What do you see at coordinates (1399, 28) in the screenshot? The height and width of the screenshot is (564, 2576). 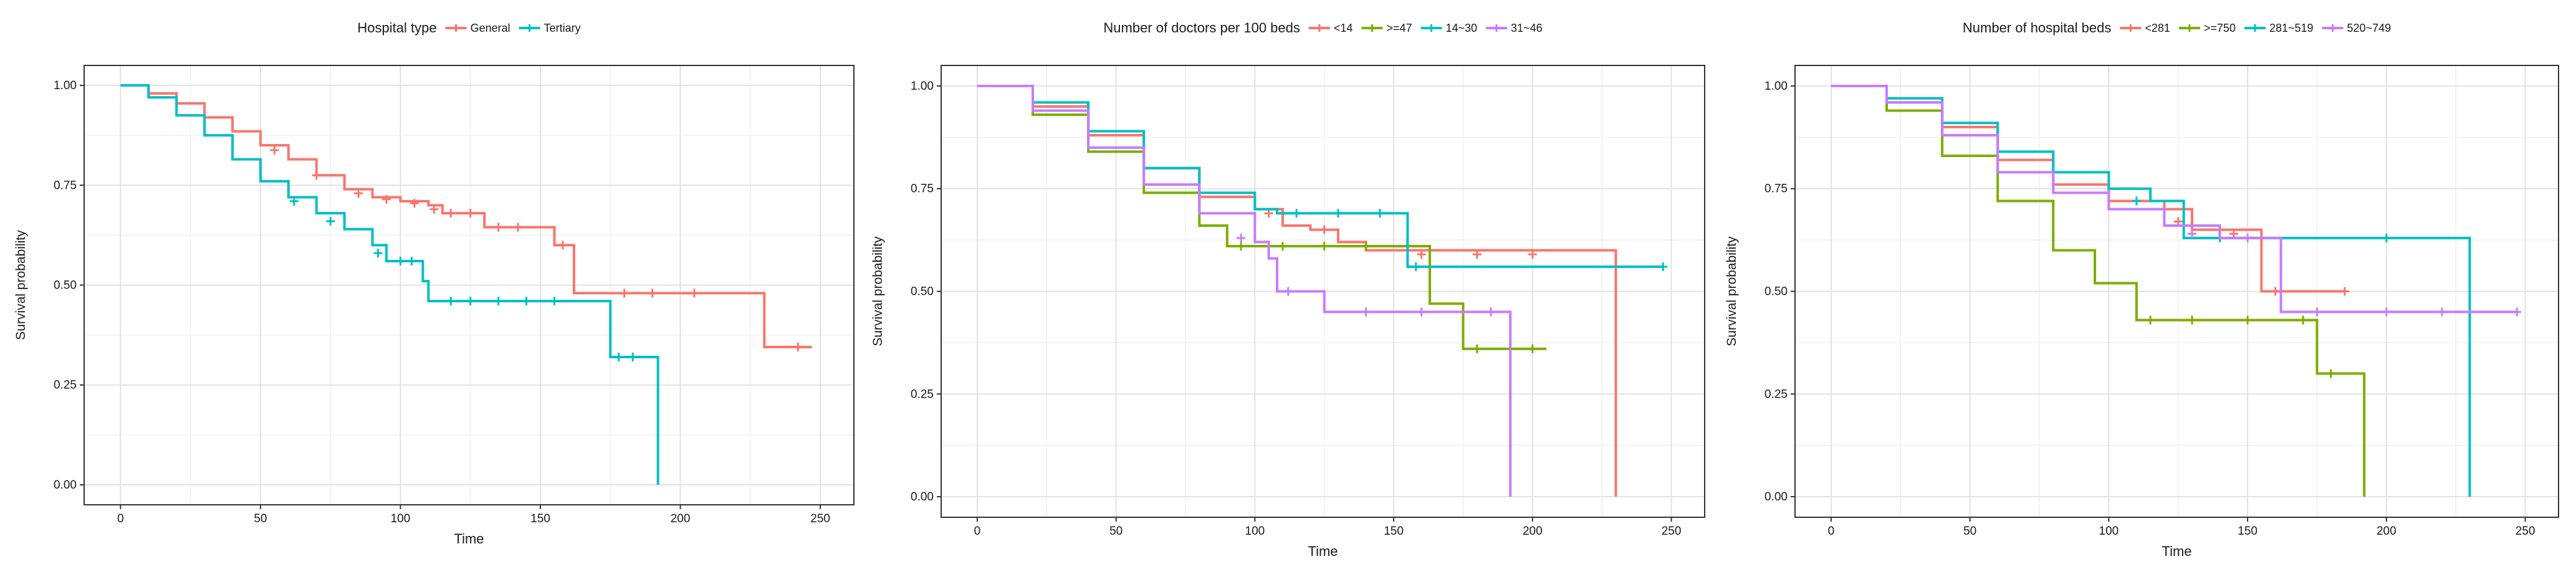 I see `legend-label: >=47` at bounding box center [1399, 28].